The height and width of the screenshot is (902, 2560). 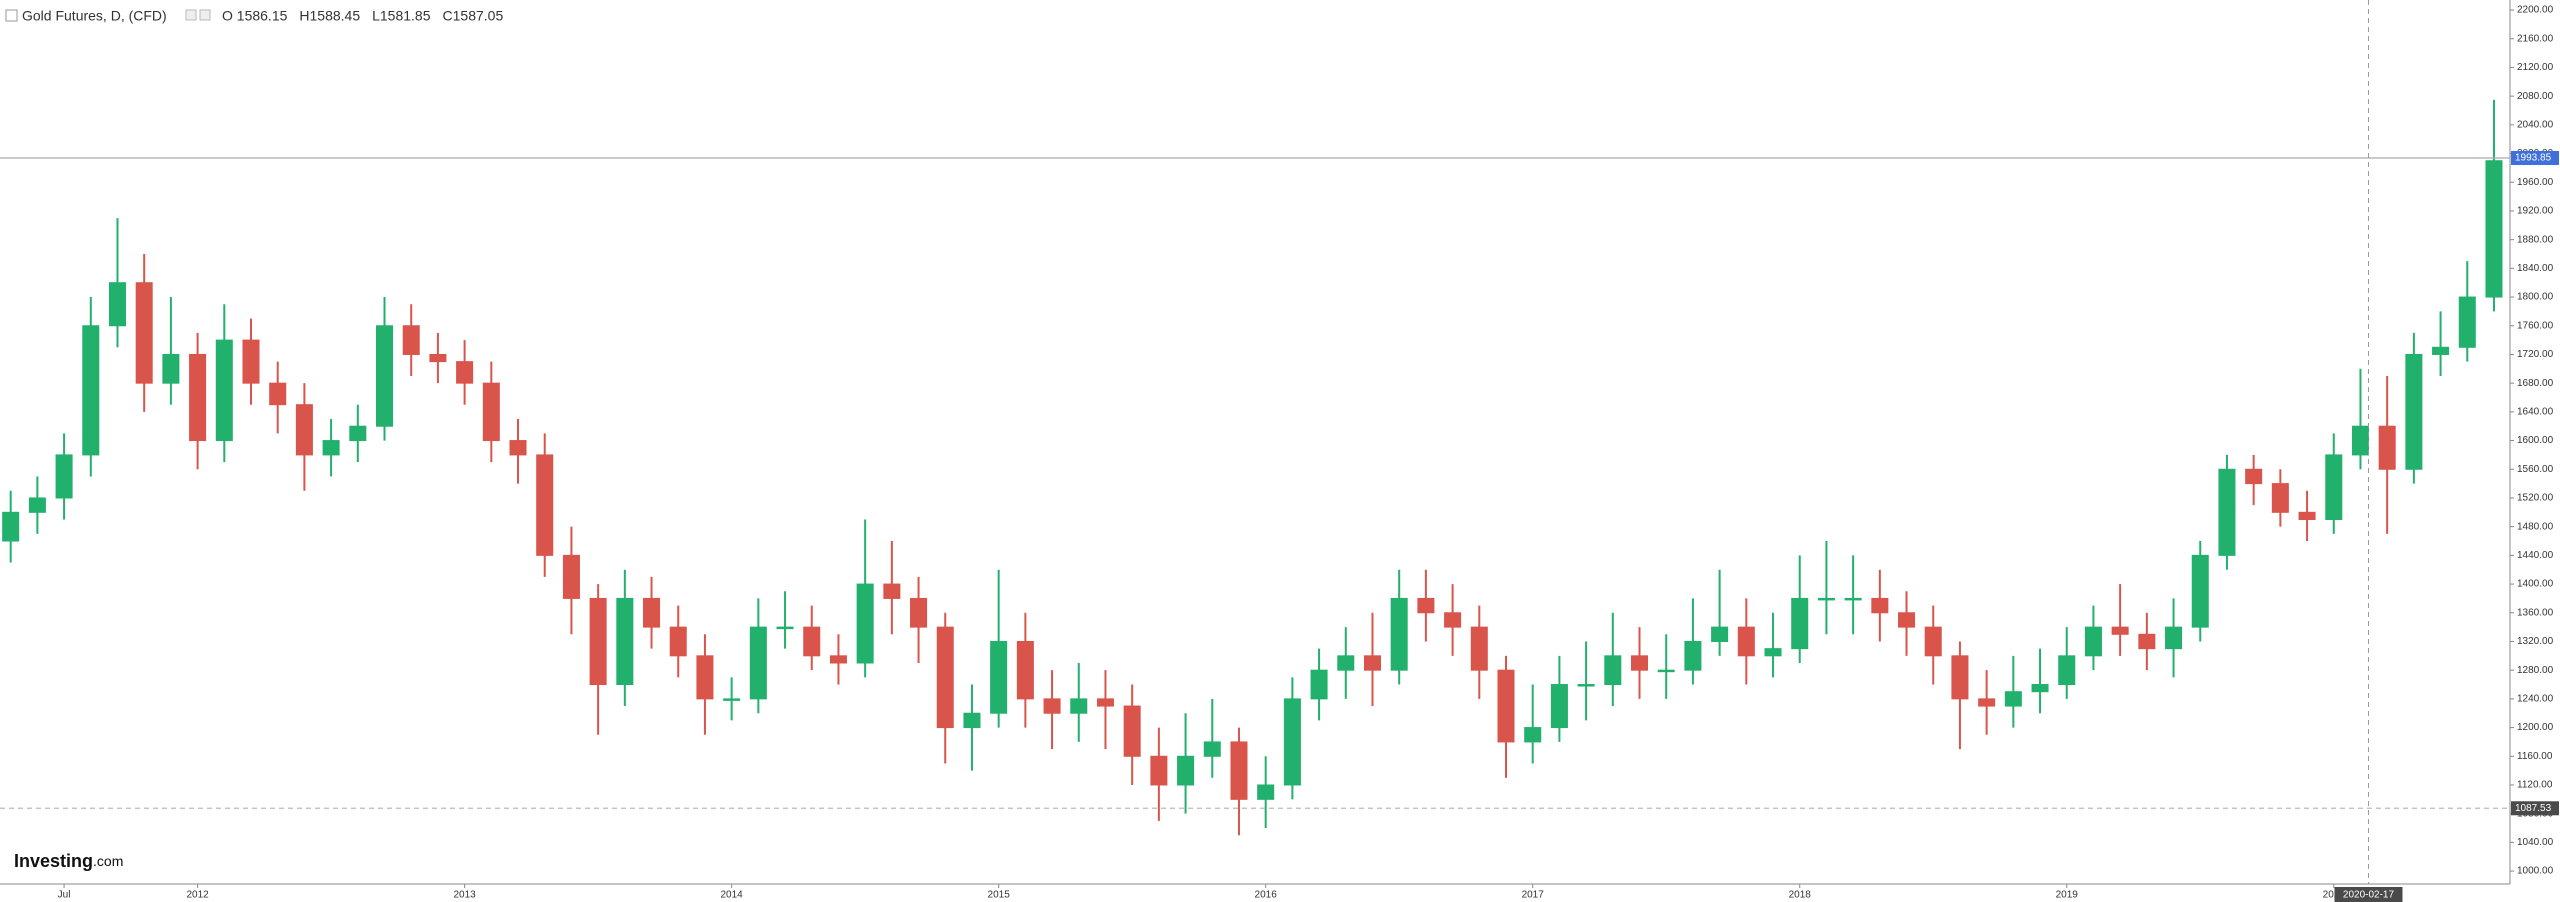 What do you see at coordinates (2535, 239) in the screenshot?
I see `y-tick-label: 1880.00` at bounding box center [2535, 239].